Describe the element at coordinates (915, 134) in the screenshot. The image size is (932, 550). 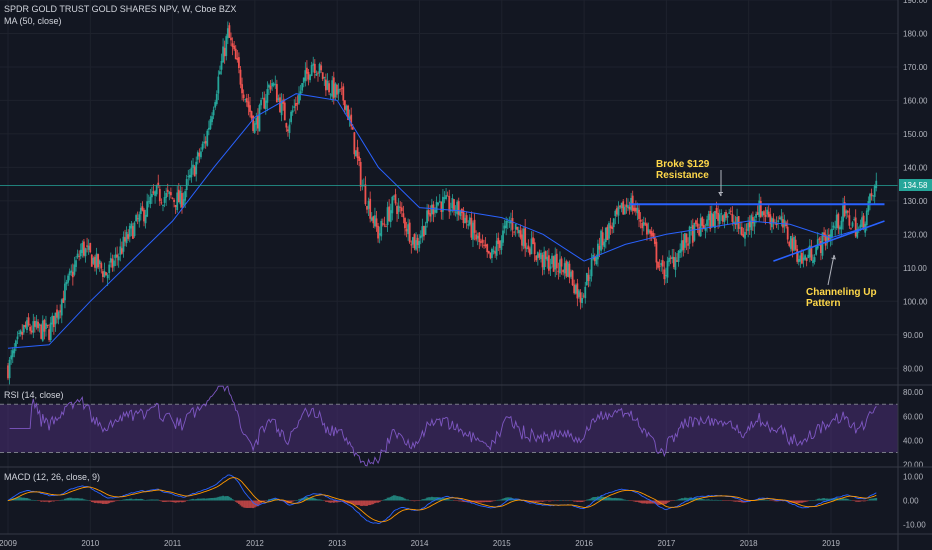
I see `price-tick-label: 150.00` at that location.